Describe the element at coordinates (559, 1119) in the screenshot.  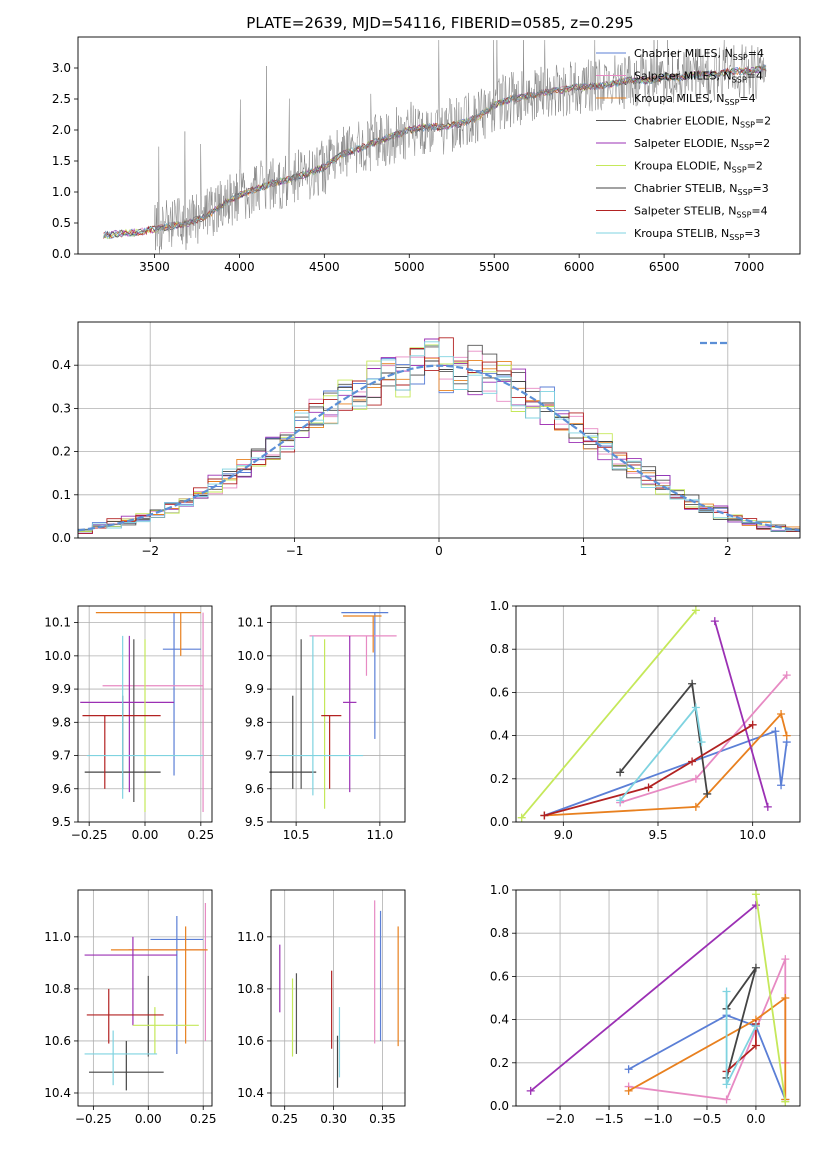
I see `weight_vs_Z-xtick-label: −2.0` at that location.